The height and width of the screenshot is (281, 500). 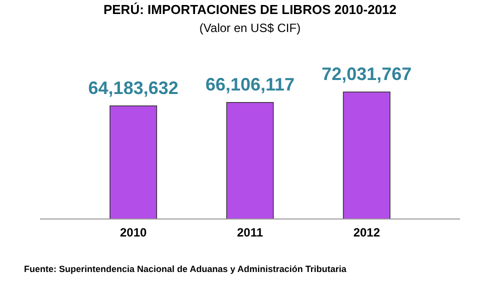 I want to click on x-tick-label: 2011, so click(x=250, y=232).